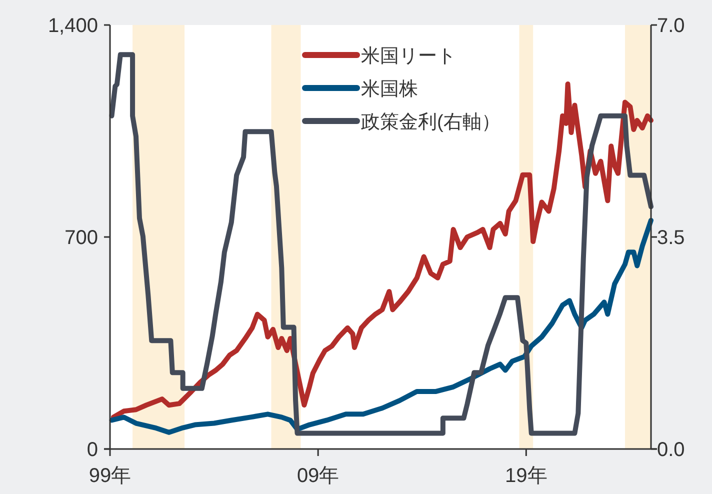 This screenshot has width=712, height=494. What do you see at coordinates (430, 122) in the screenshot?
I see `legend-label: 政策金利(右軸）` at bounding box center [430, 122].